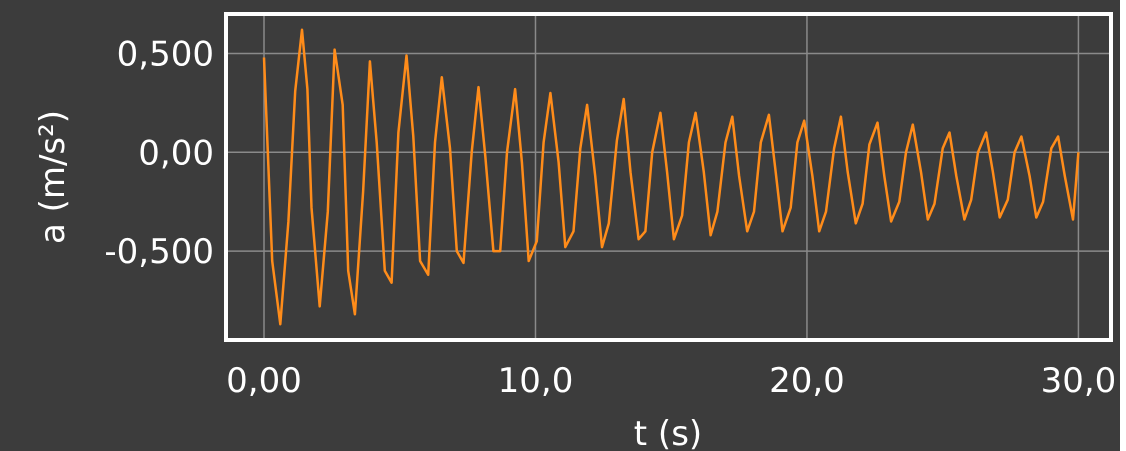  I want to click on x-tick-label: 20,0, so click(807, 381).